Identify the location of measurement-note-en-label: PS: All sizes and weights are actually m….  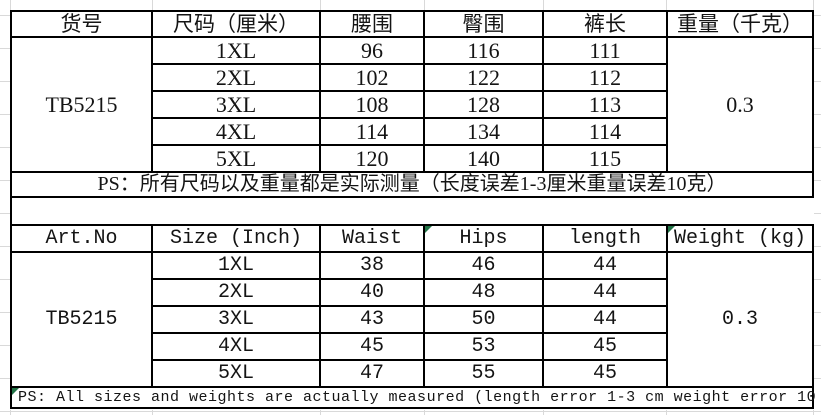
(419, 397).